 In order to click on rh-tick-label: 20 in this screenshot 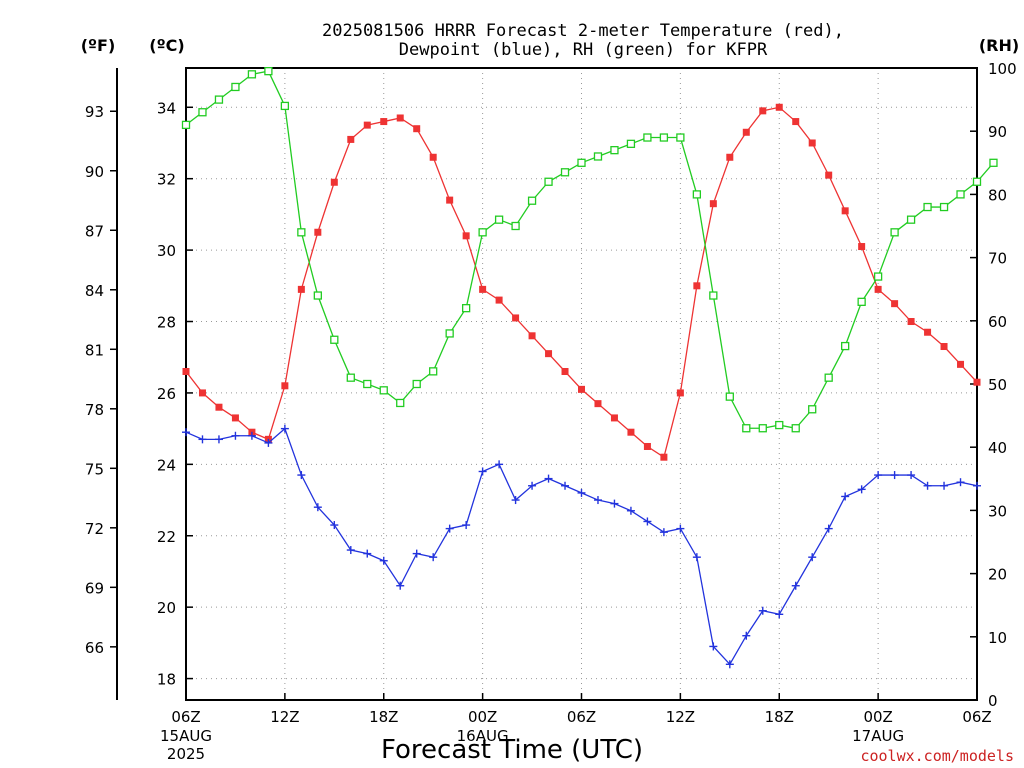, I will do `click(997, 575)`.